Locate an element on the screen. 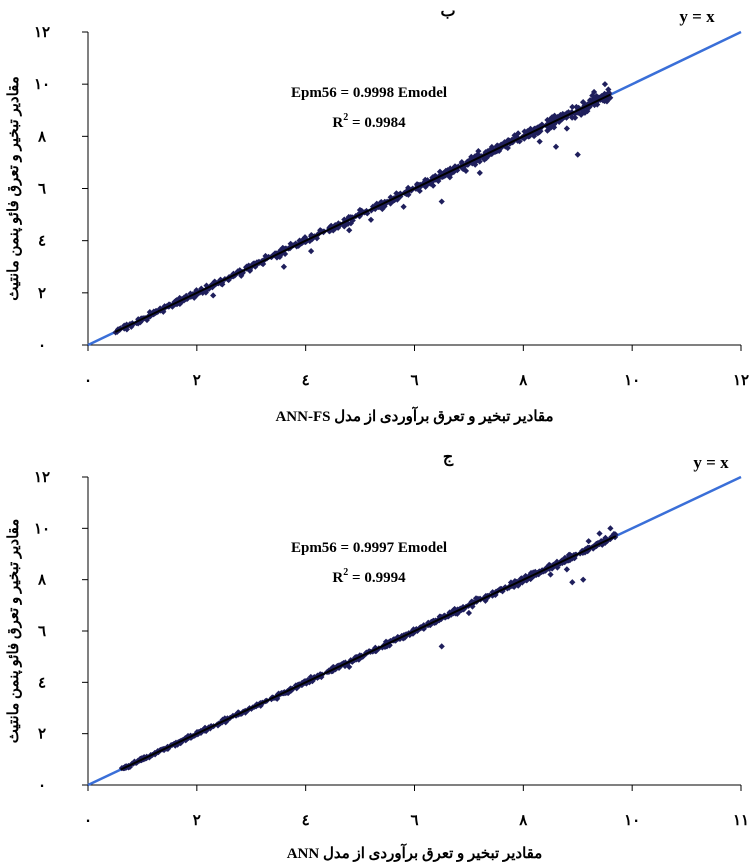 The height and width of the screenshot is (867, 755). y-tick-label: ٤ is located at coordinates (42, 683).